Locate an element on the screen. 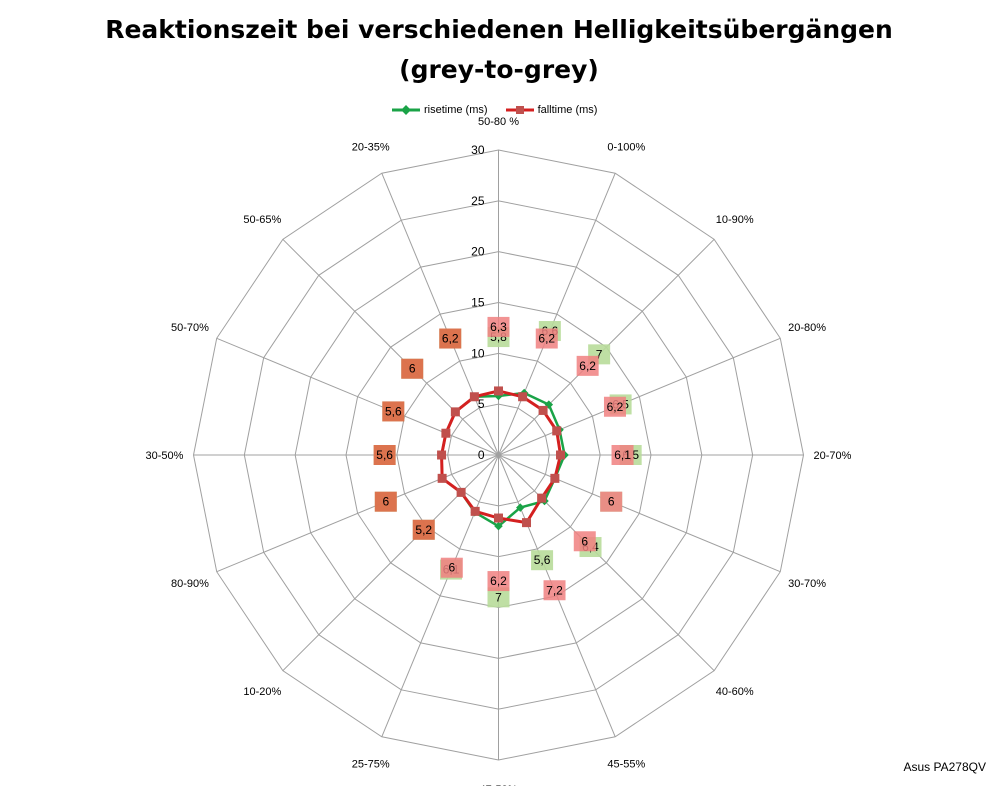 The width and height of the screenshot is (998, 786). category-label: 80-90% is located at coordinates (190, 584).